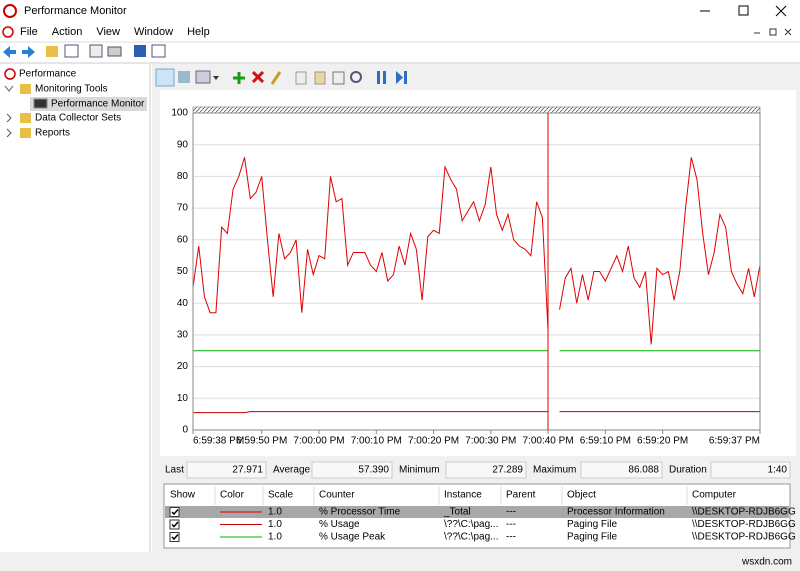 This screenshot has height=571, width=800. Describe the element at coordinates (477, 512) in the screenshot. I see `row-selection` at that location.